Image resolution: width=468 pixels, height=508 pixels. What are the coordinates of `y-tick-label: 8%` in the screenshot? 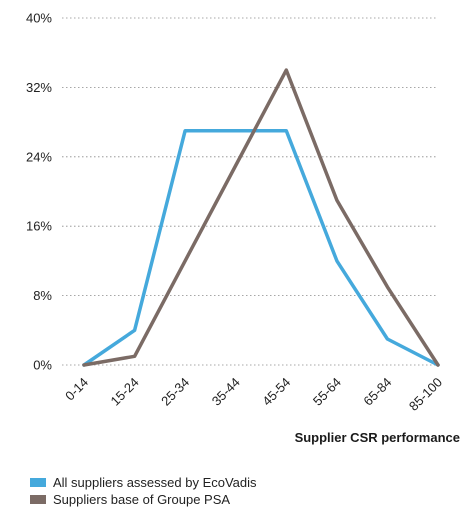 It's located at (42, 295).